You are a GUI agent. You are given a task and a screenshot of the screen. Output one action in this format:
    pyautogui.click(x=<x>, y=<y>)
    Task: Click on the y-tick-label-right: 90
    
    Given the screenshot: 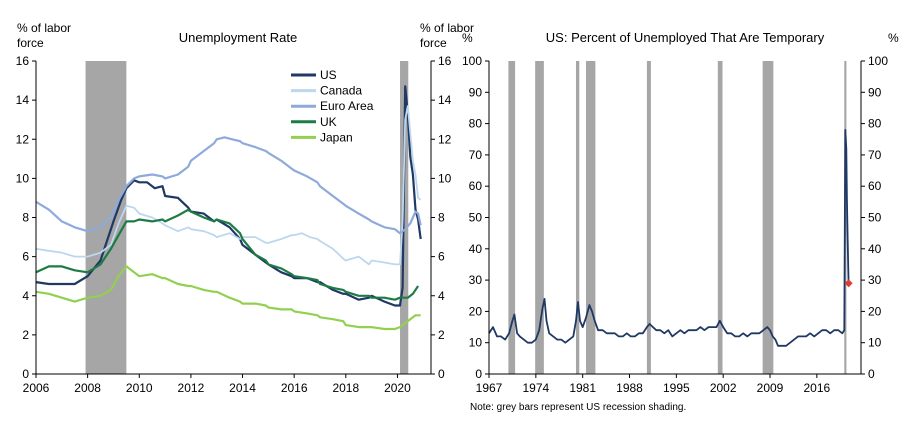 What is the action you would take?
    pyautogui.click(x=875, y=92)
    